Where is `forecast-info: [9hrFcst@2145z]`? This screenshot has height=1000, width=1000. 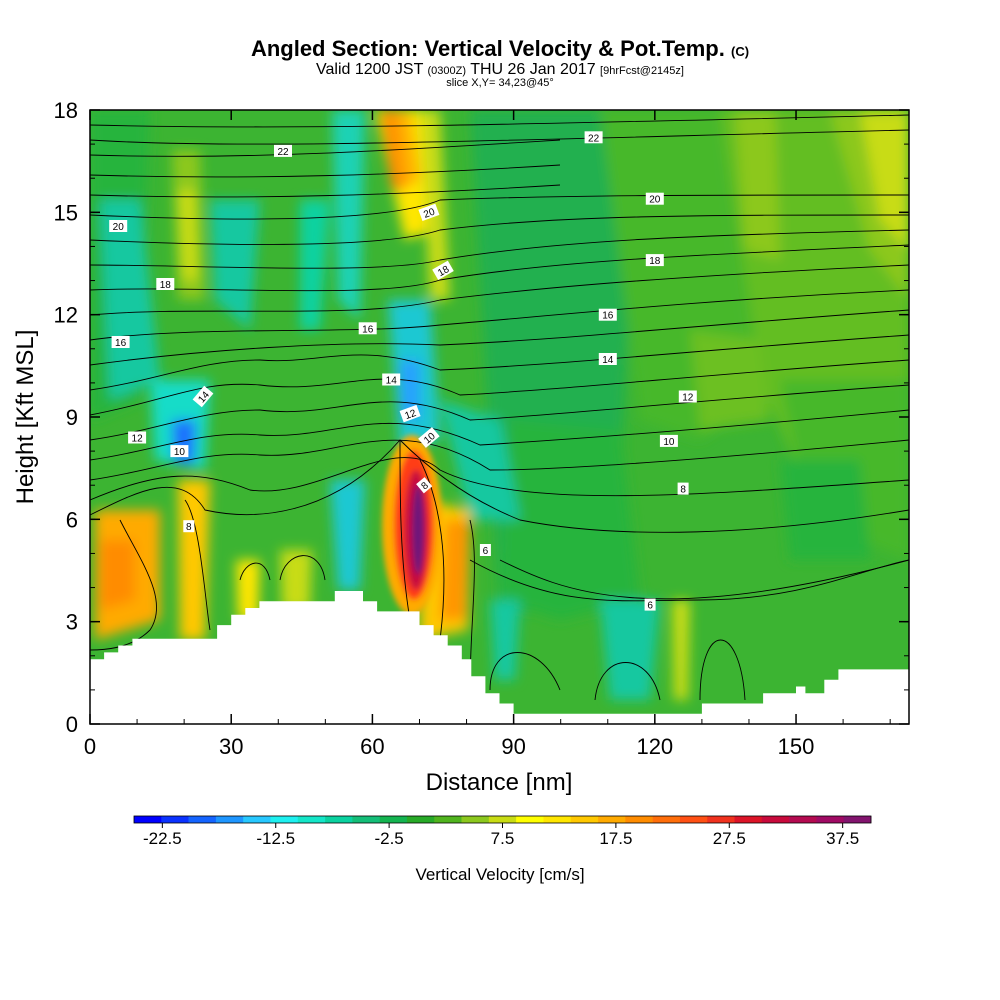
forecast-info: [9hrFcst@2145z] is located at coordinates (642, 71).